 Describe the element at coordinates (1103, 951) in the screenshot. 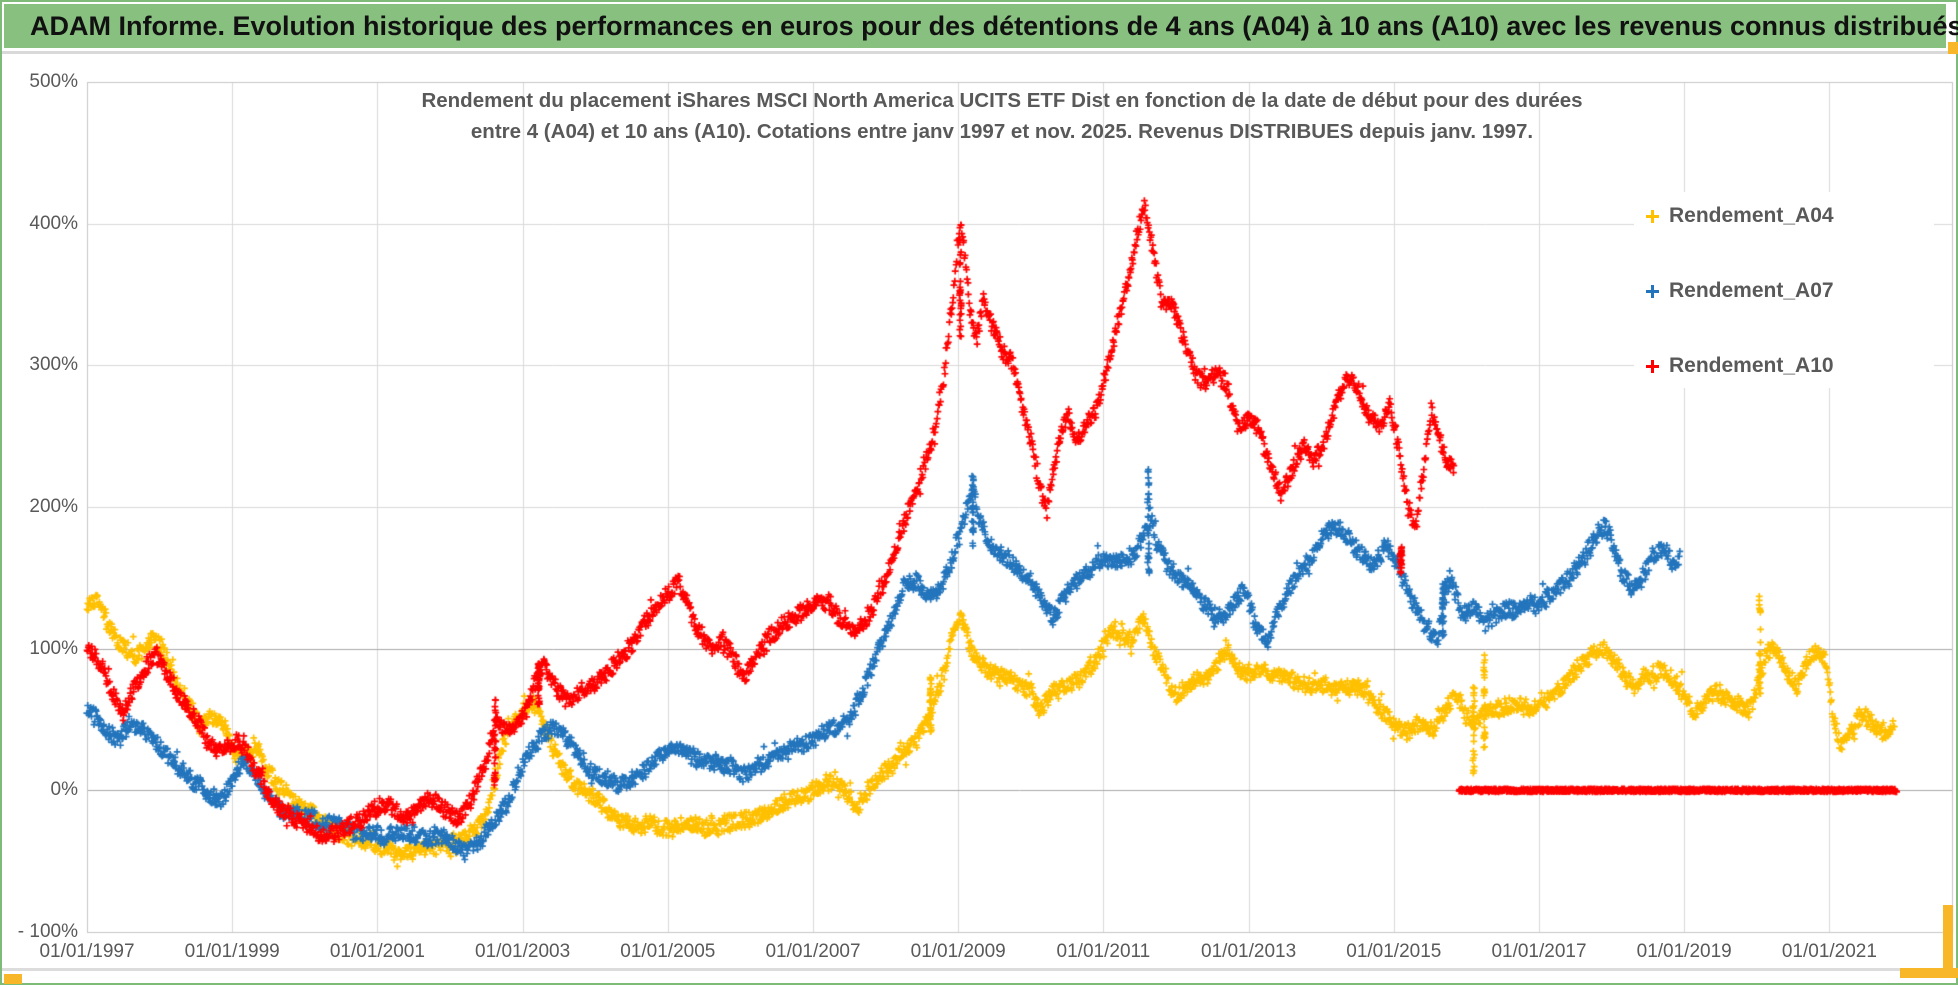

I see `x-tick-label: 01/01/2011` at that location.